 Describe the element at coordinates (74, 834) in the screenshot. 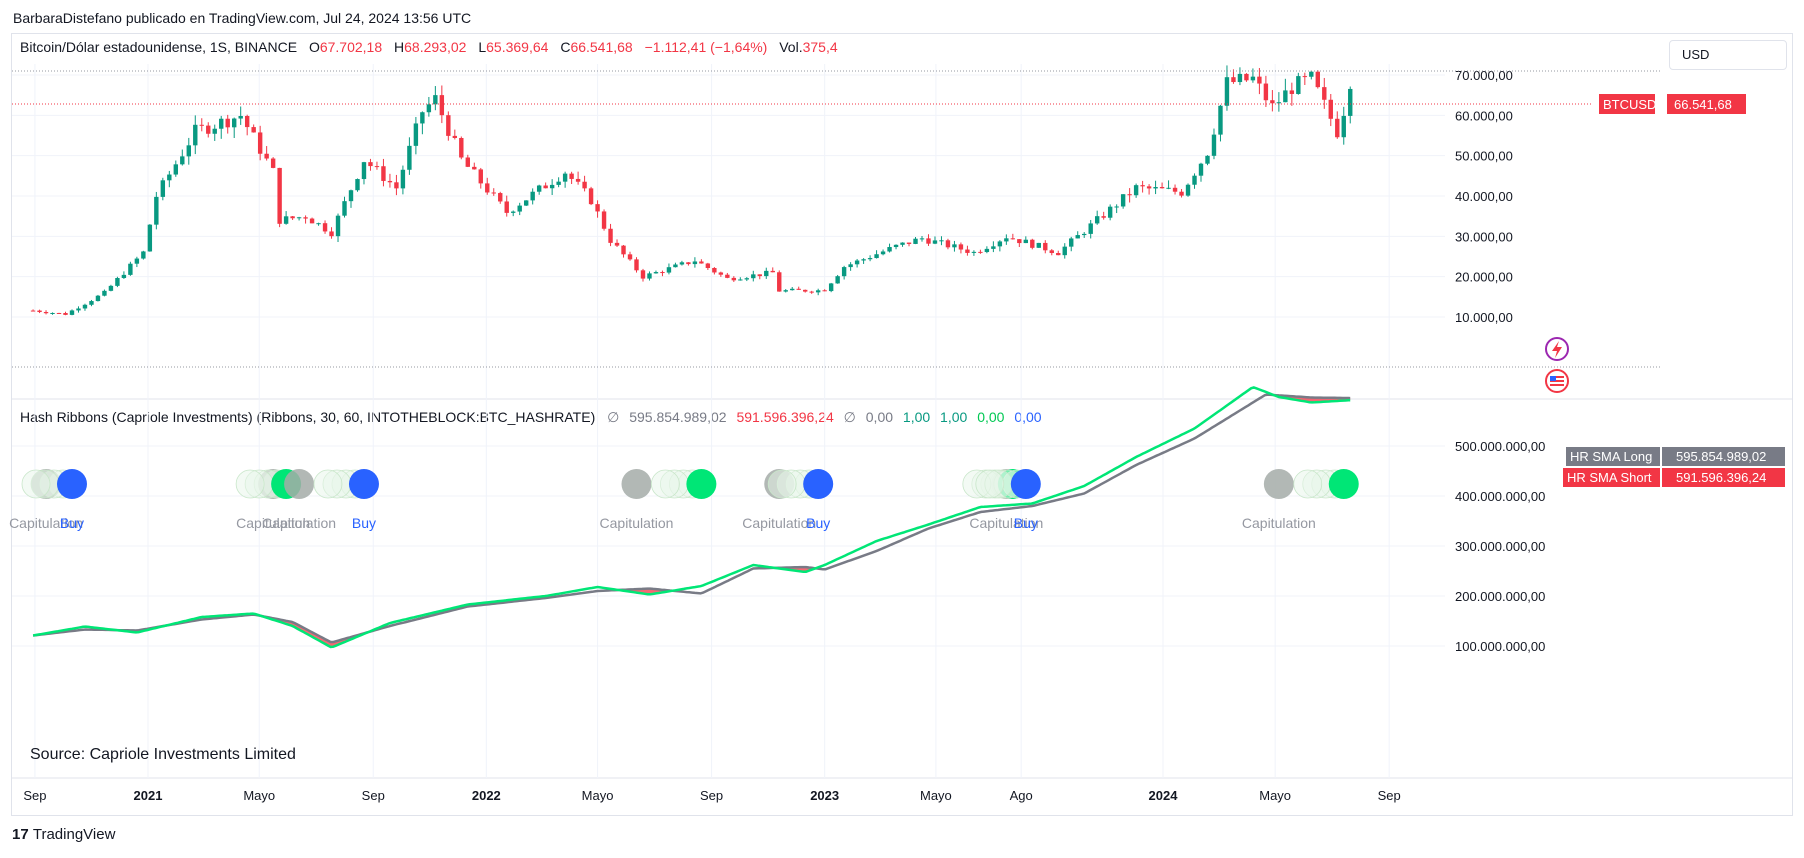

I see `tradingview-brand: TradingView` at that location.